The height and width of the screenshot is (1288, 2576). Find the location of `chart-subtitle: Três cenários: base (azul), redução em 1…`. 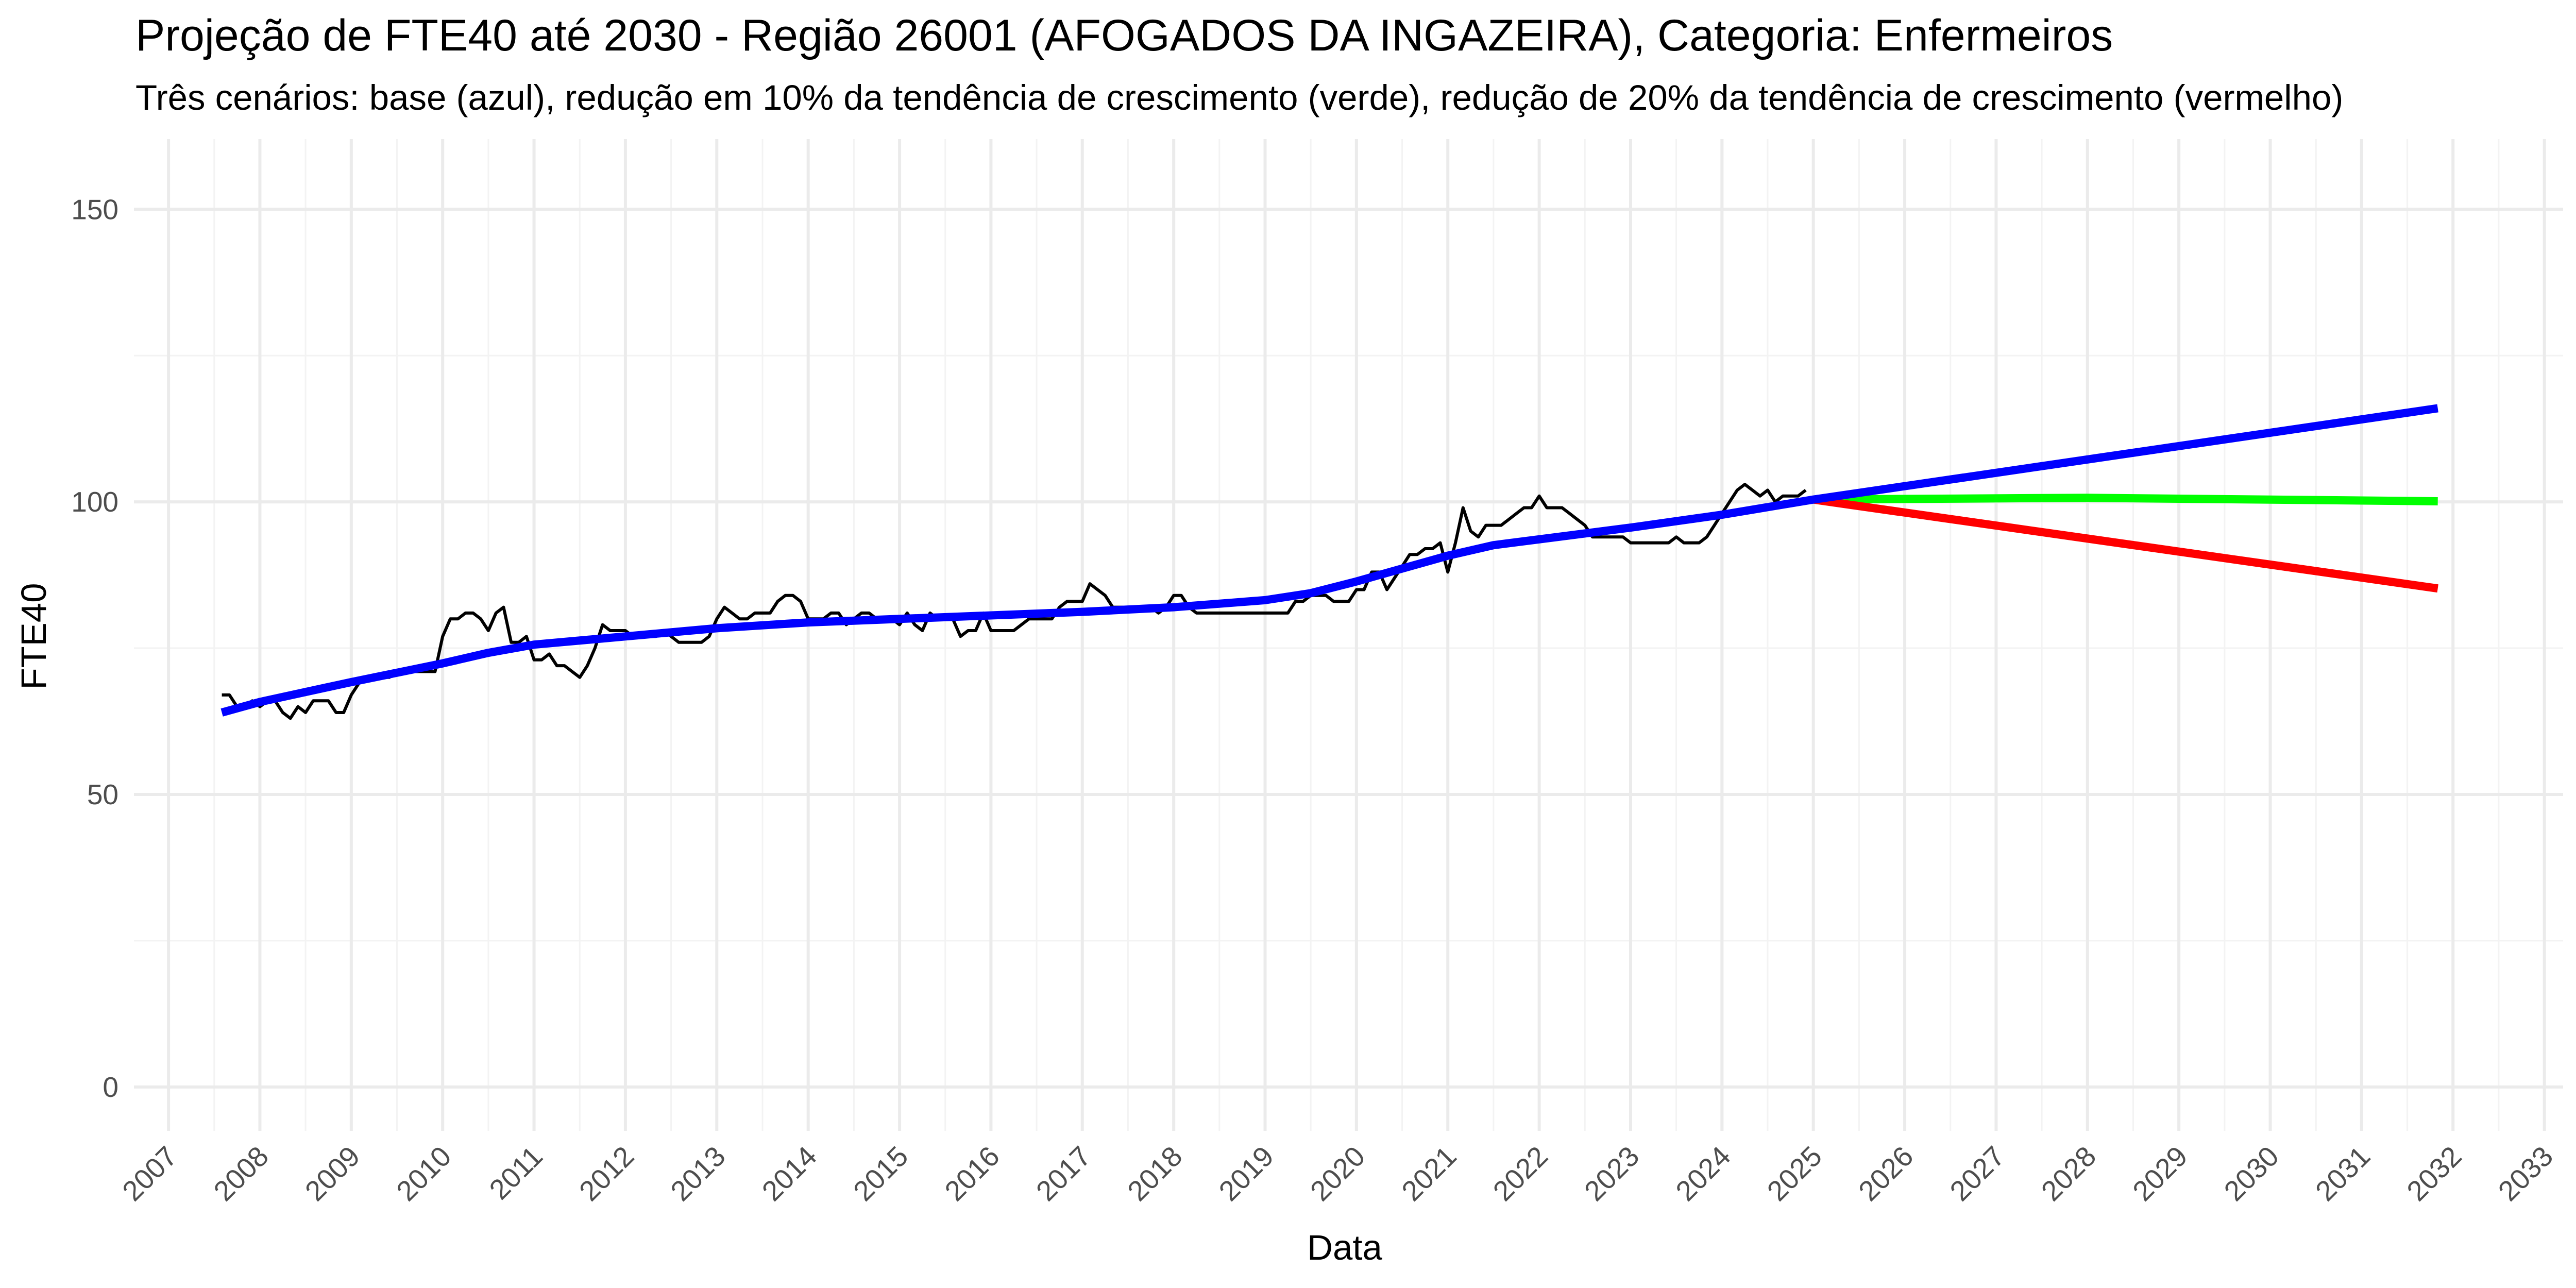

chart-subtitle: Três cenários: base (azul), redução em 1… is located at coordinates (1239, 97).